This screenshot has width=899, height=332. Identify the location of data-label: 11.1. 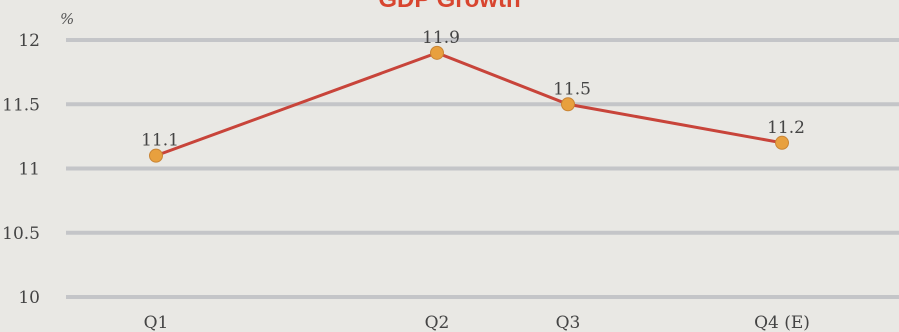
(160, 141).